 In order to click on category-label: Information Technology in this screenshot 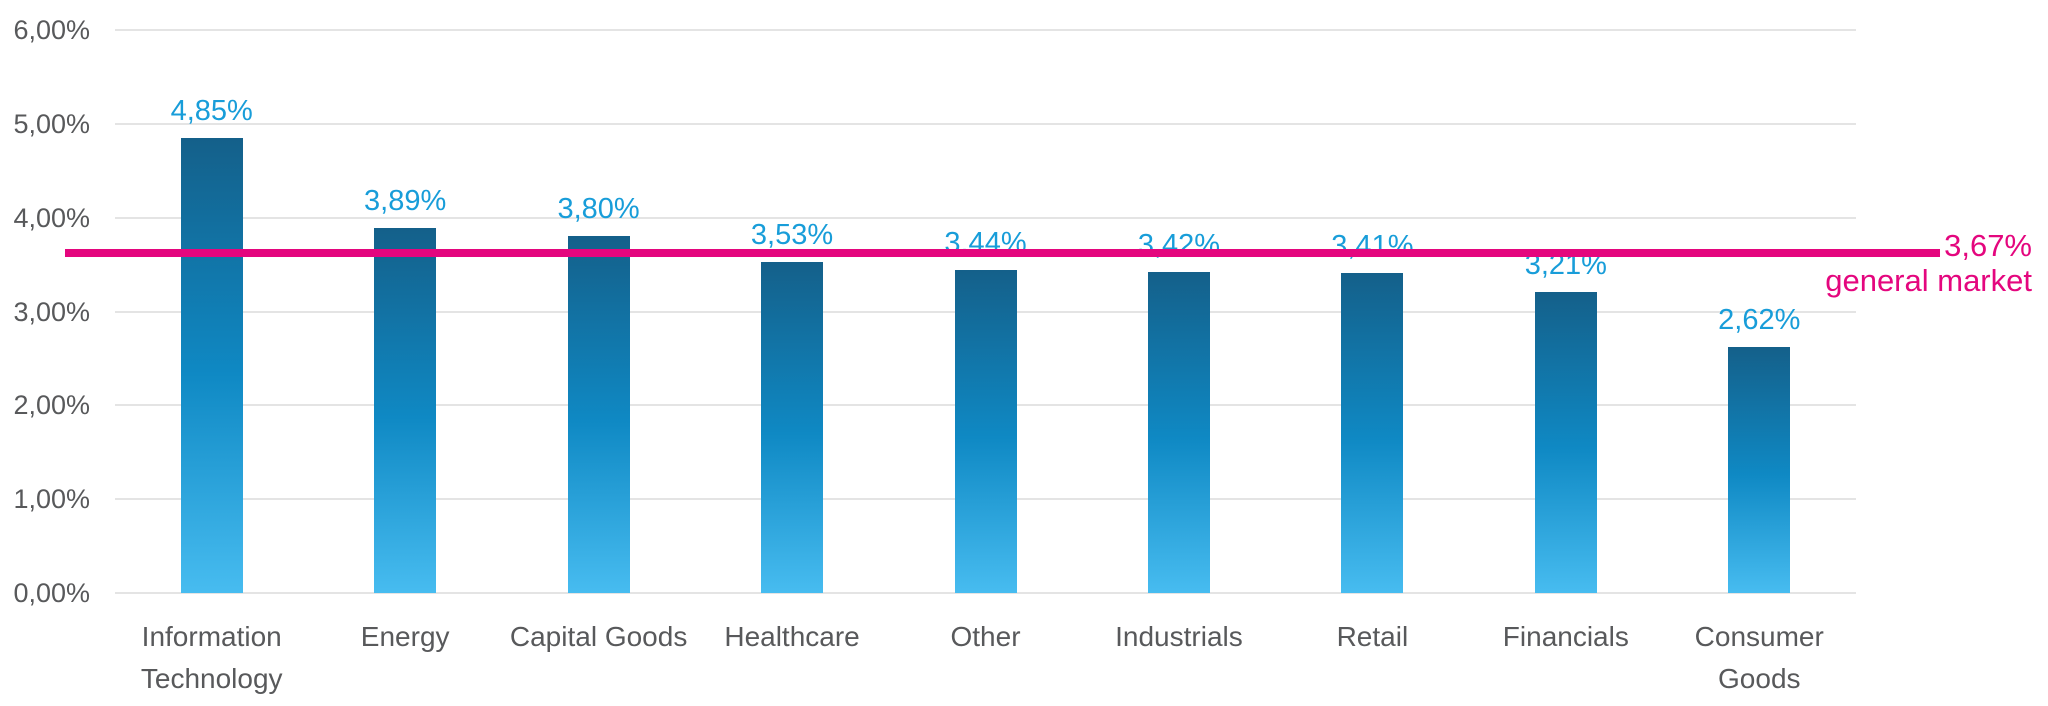, I will do `click(212, 658)`.